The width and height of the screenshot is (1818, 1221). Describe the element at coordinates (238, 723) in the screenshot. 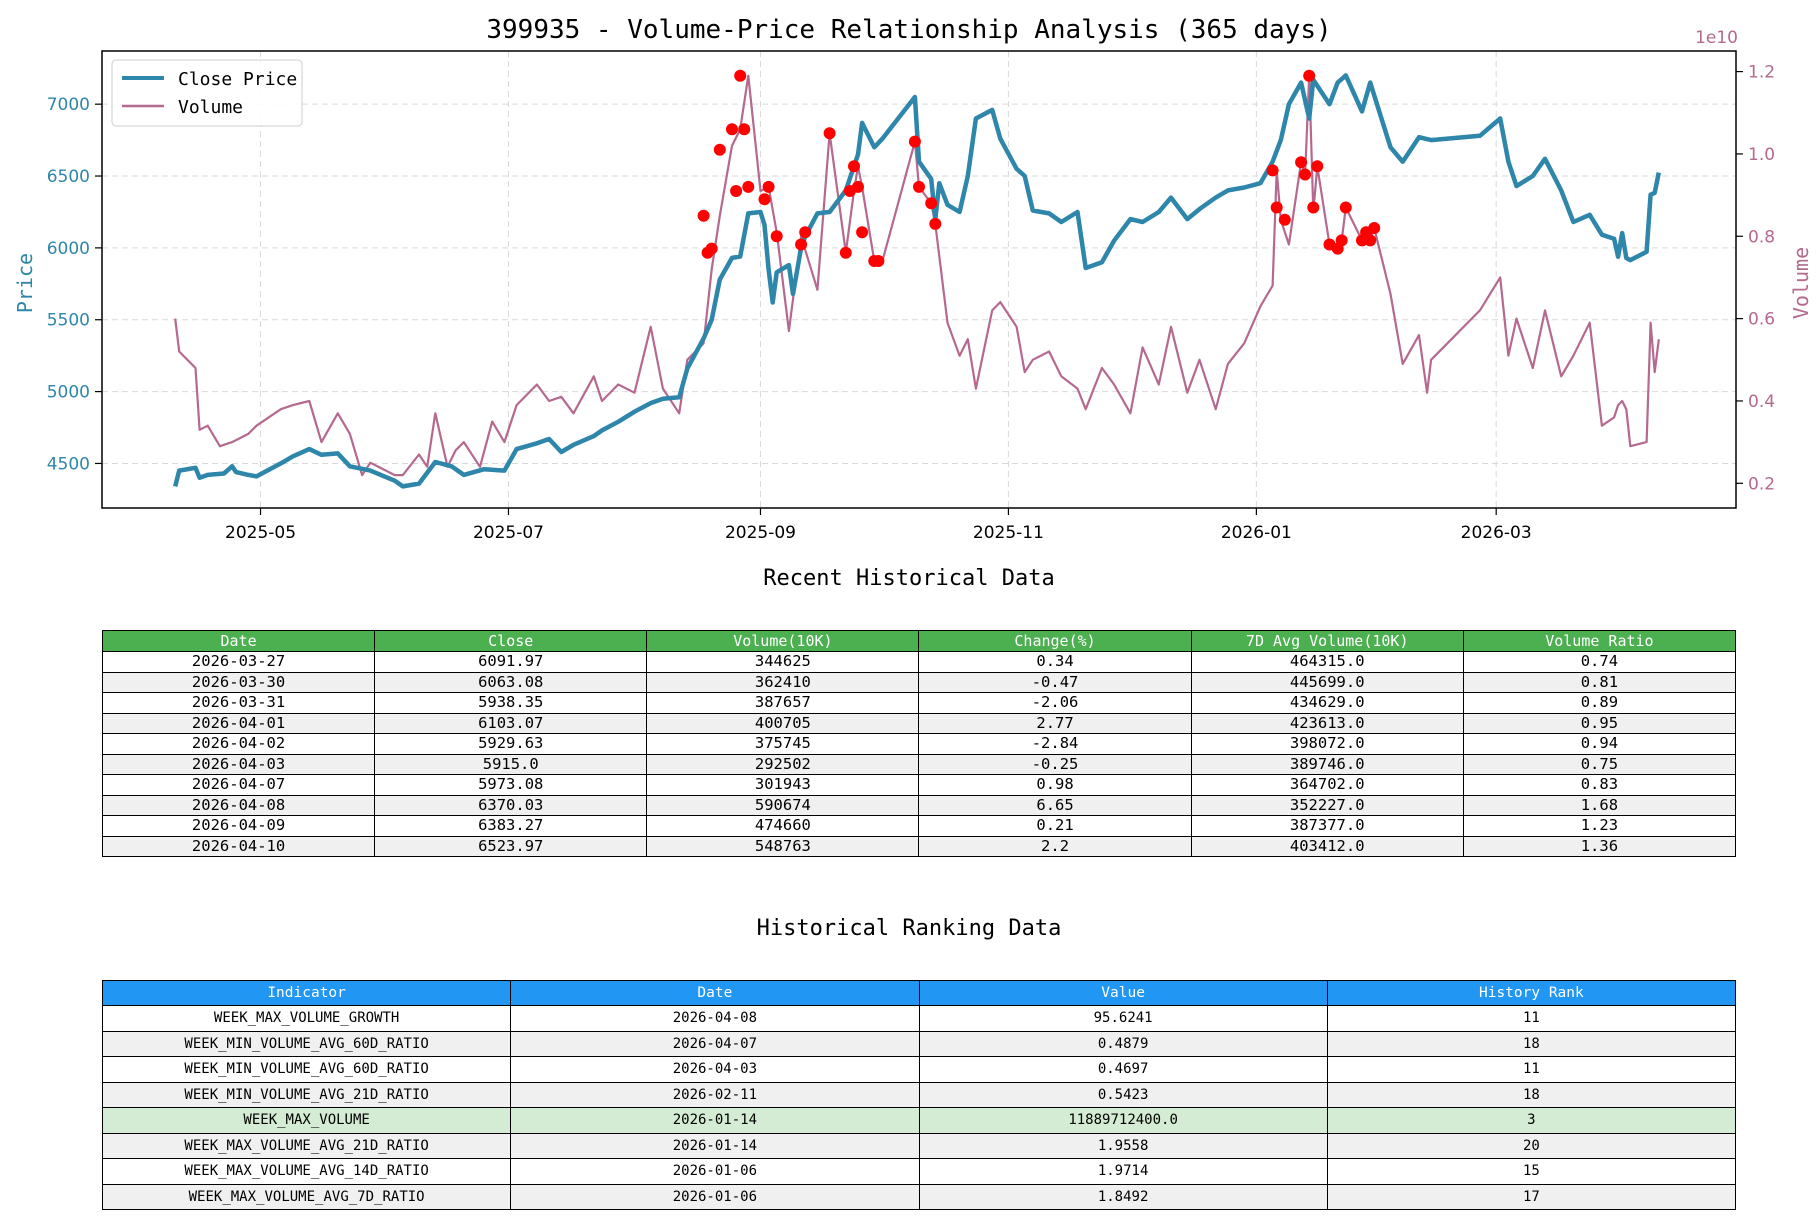

I see `table-cell: 2026-04-01` at that location.